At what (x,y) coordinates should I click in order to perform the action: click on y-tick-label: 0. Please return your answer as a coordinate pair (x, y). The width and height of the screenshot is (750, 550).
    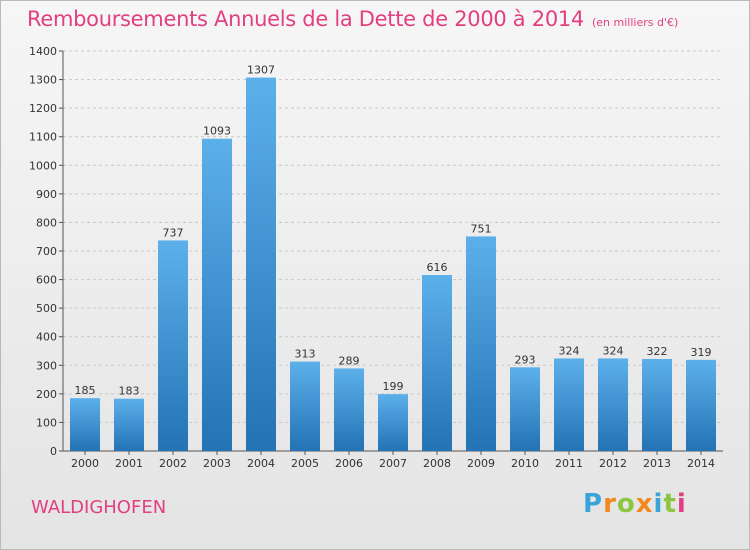
    Looking at the image, I should click on (53, 451).